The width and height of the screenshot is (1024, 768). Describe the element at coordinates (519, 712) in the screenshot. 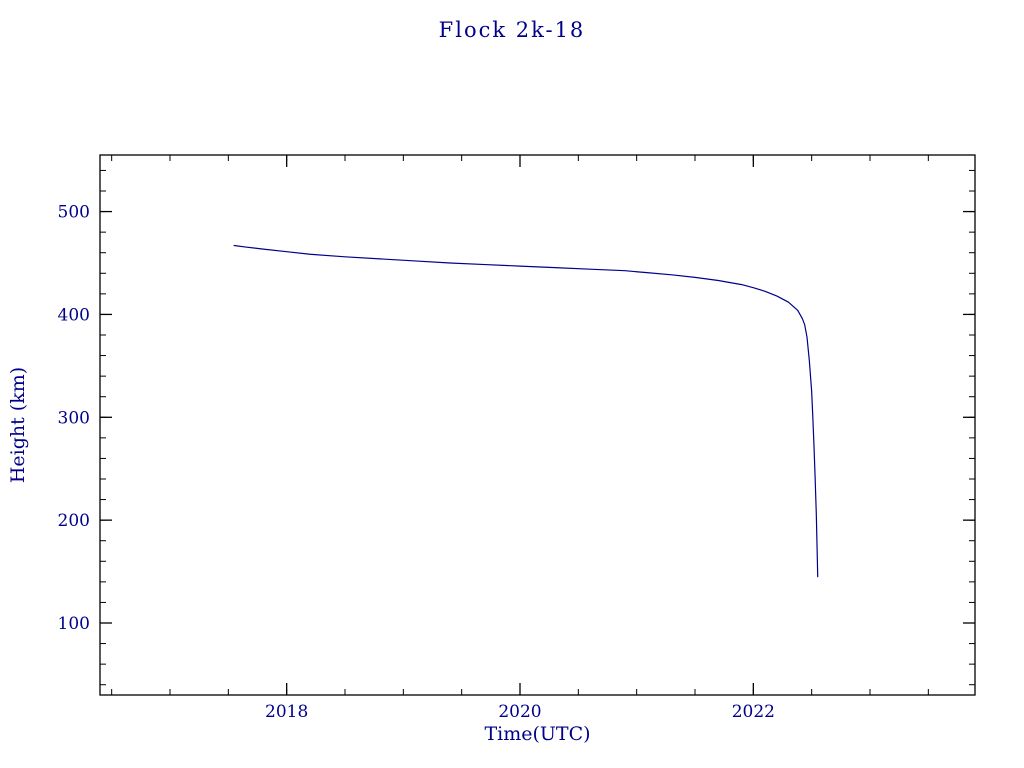

I see `x-tick-label: 2020` at that location.